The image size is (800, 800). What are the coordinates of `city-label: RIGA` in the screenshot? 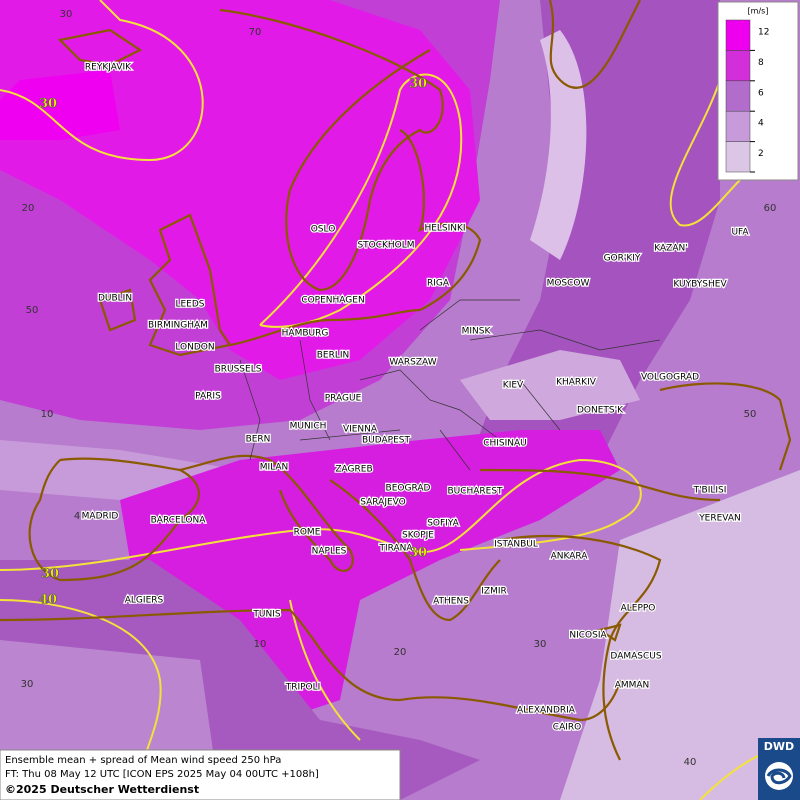 It's located at (438, 284).